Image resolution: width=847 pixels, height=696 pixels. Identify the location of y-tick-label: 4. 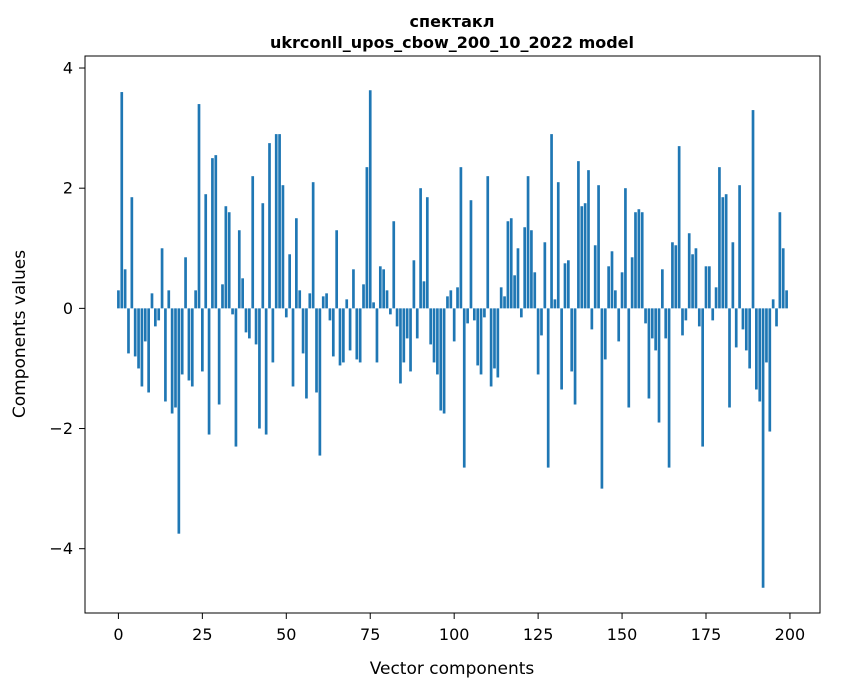
(68, 68).